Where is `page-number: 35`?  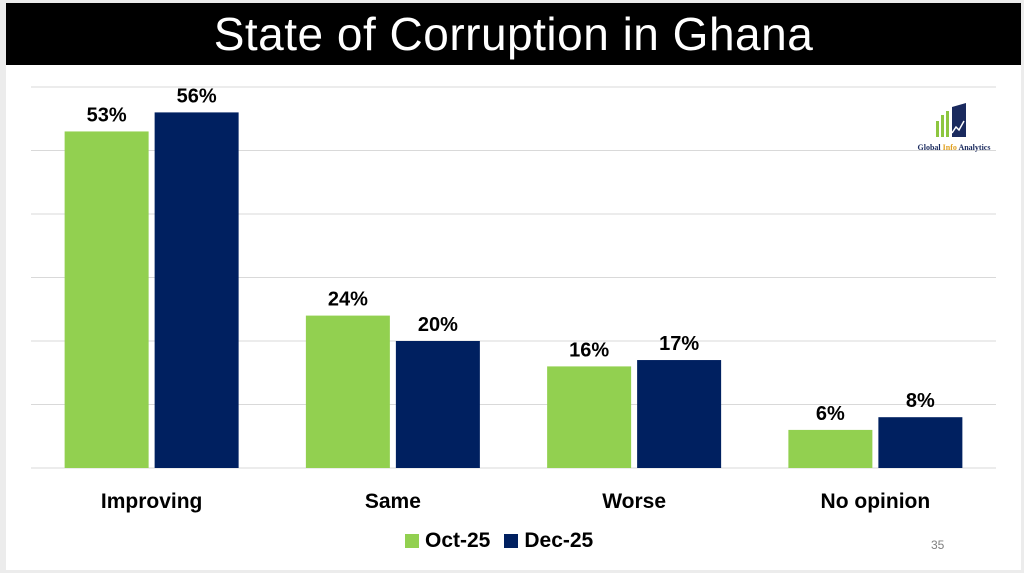
page-number: 35 is located at coordinates (938, 545).